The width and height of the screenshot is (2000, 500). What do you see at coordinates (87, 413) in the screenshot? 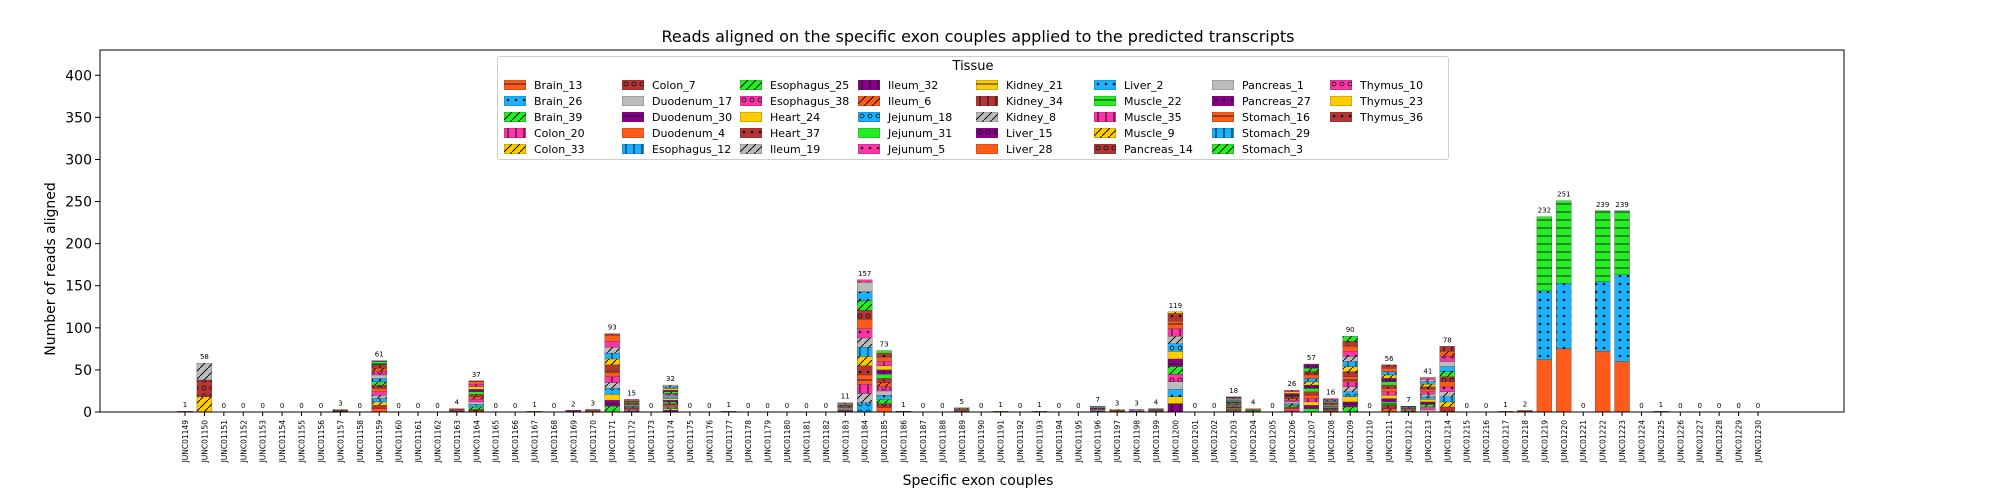
I see `y-tick-label: 0` at bounding box center [87, 413].